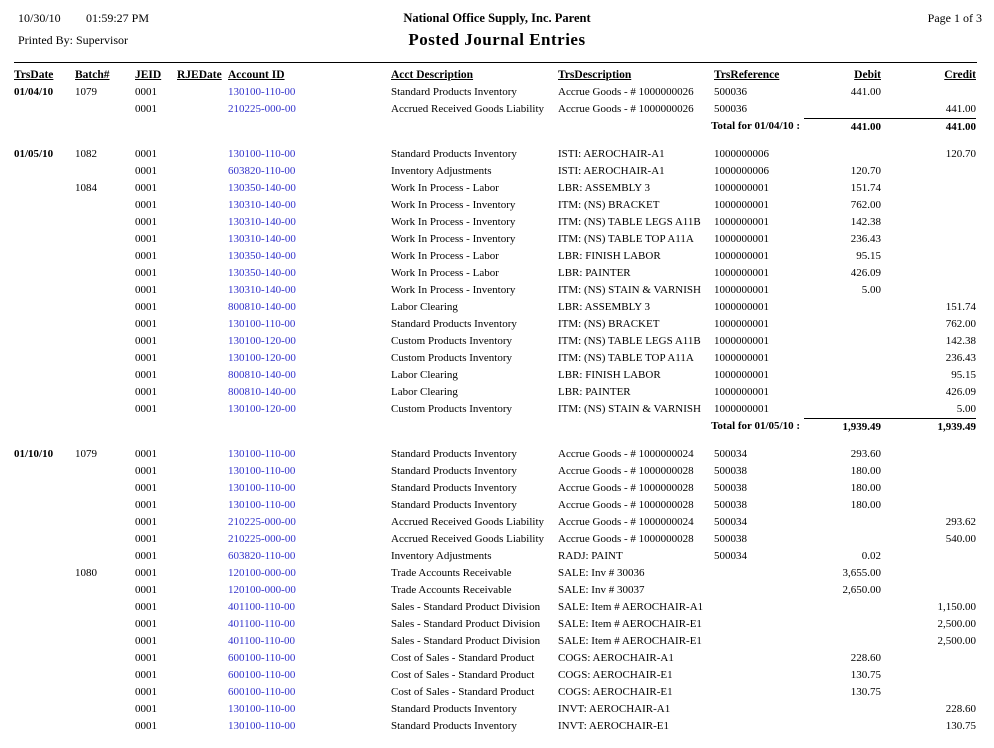 The image size is (994, 748). I want to click on cell-acct-description: Cost of Sales - Standard Product, so click(463, 692).